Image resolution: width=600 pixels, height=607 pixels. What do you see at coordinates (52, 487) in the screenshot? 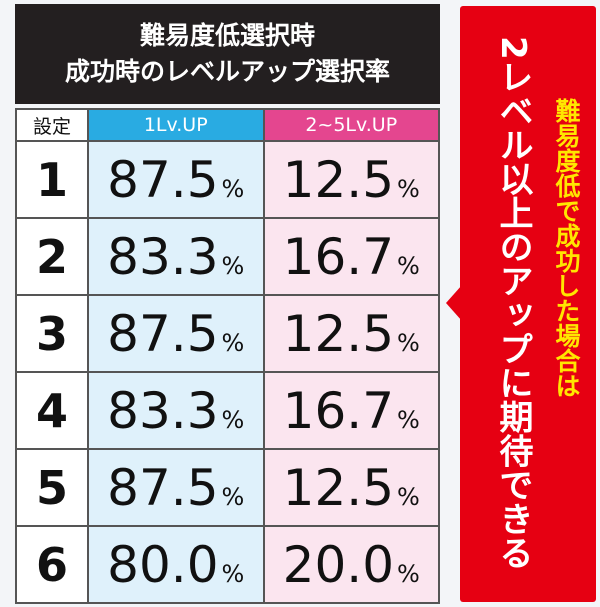
I see `setting-cell: 5` at bounding box center [52, 487].